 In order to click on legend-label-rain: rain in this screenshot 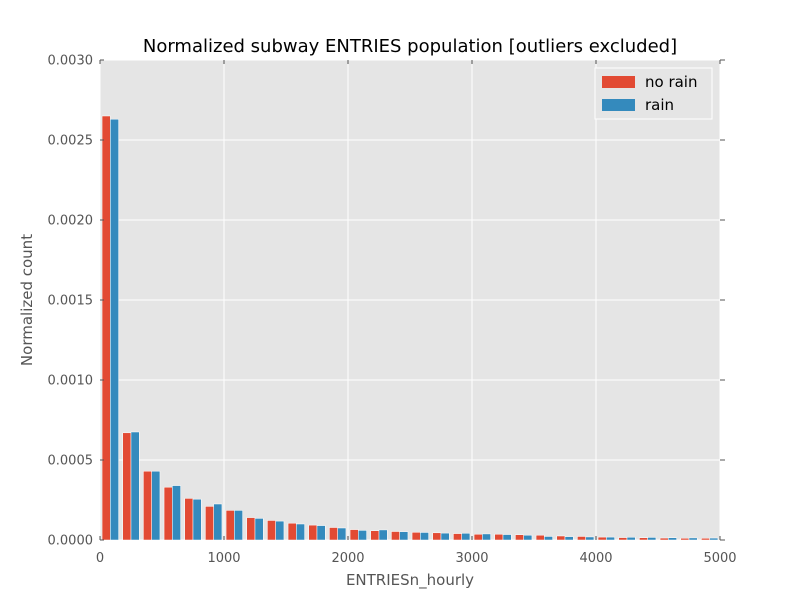, I will do `click(659, 105)`.